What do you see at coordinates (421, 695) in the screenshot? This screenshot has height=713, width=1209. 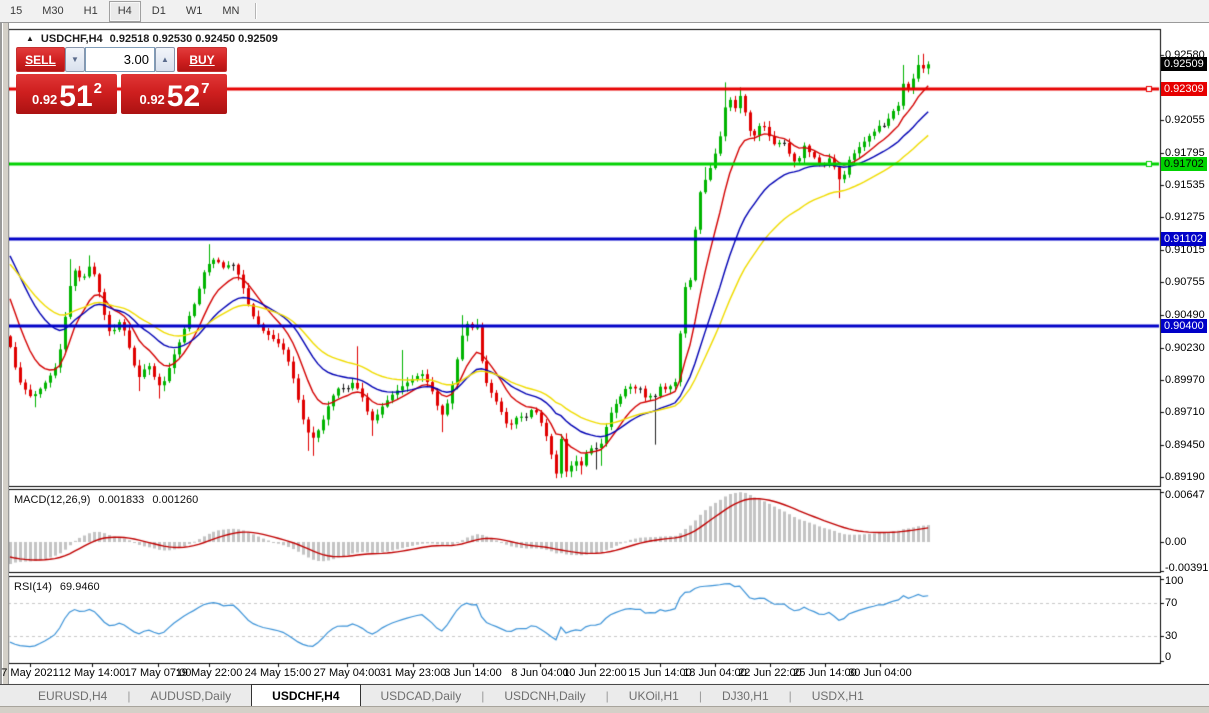 I see `chart-tab-usdcad: USDCAD,Daily` at bounding box center [421, 695].